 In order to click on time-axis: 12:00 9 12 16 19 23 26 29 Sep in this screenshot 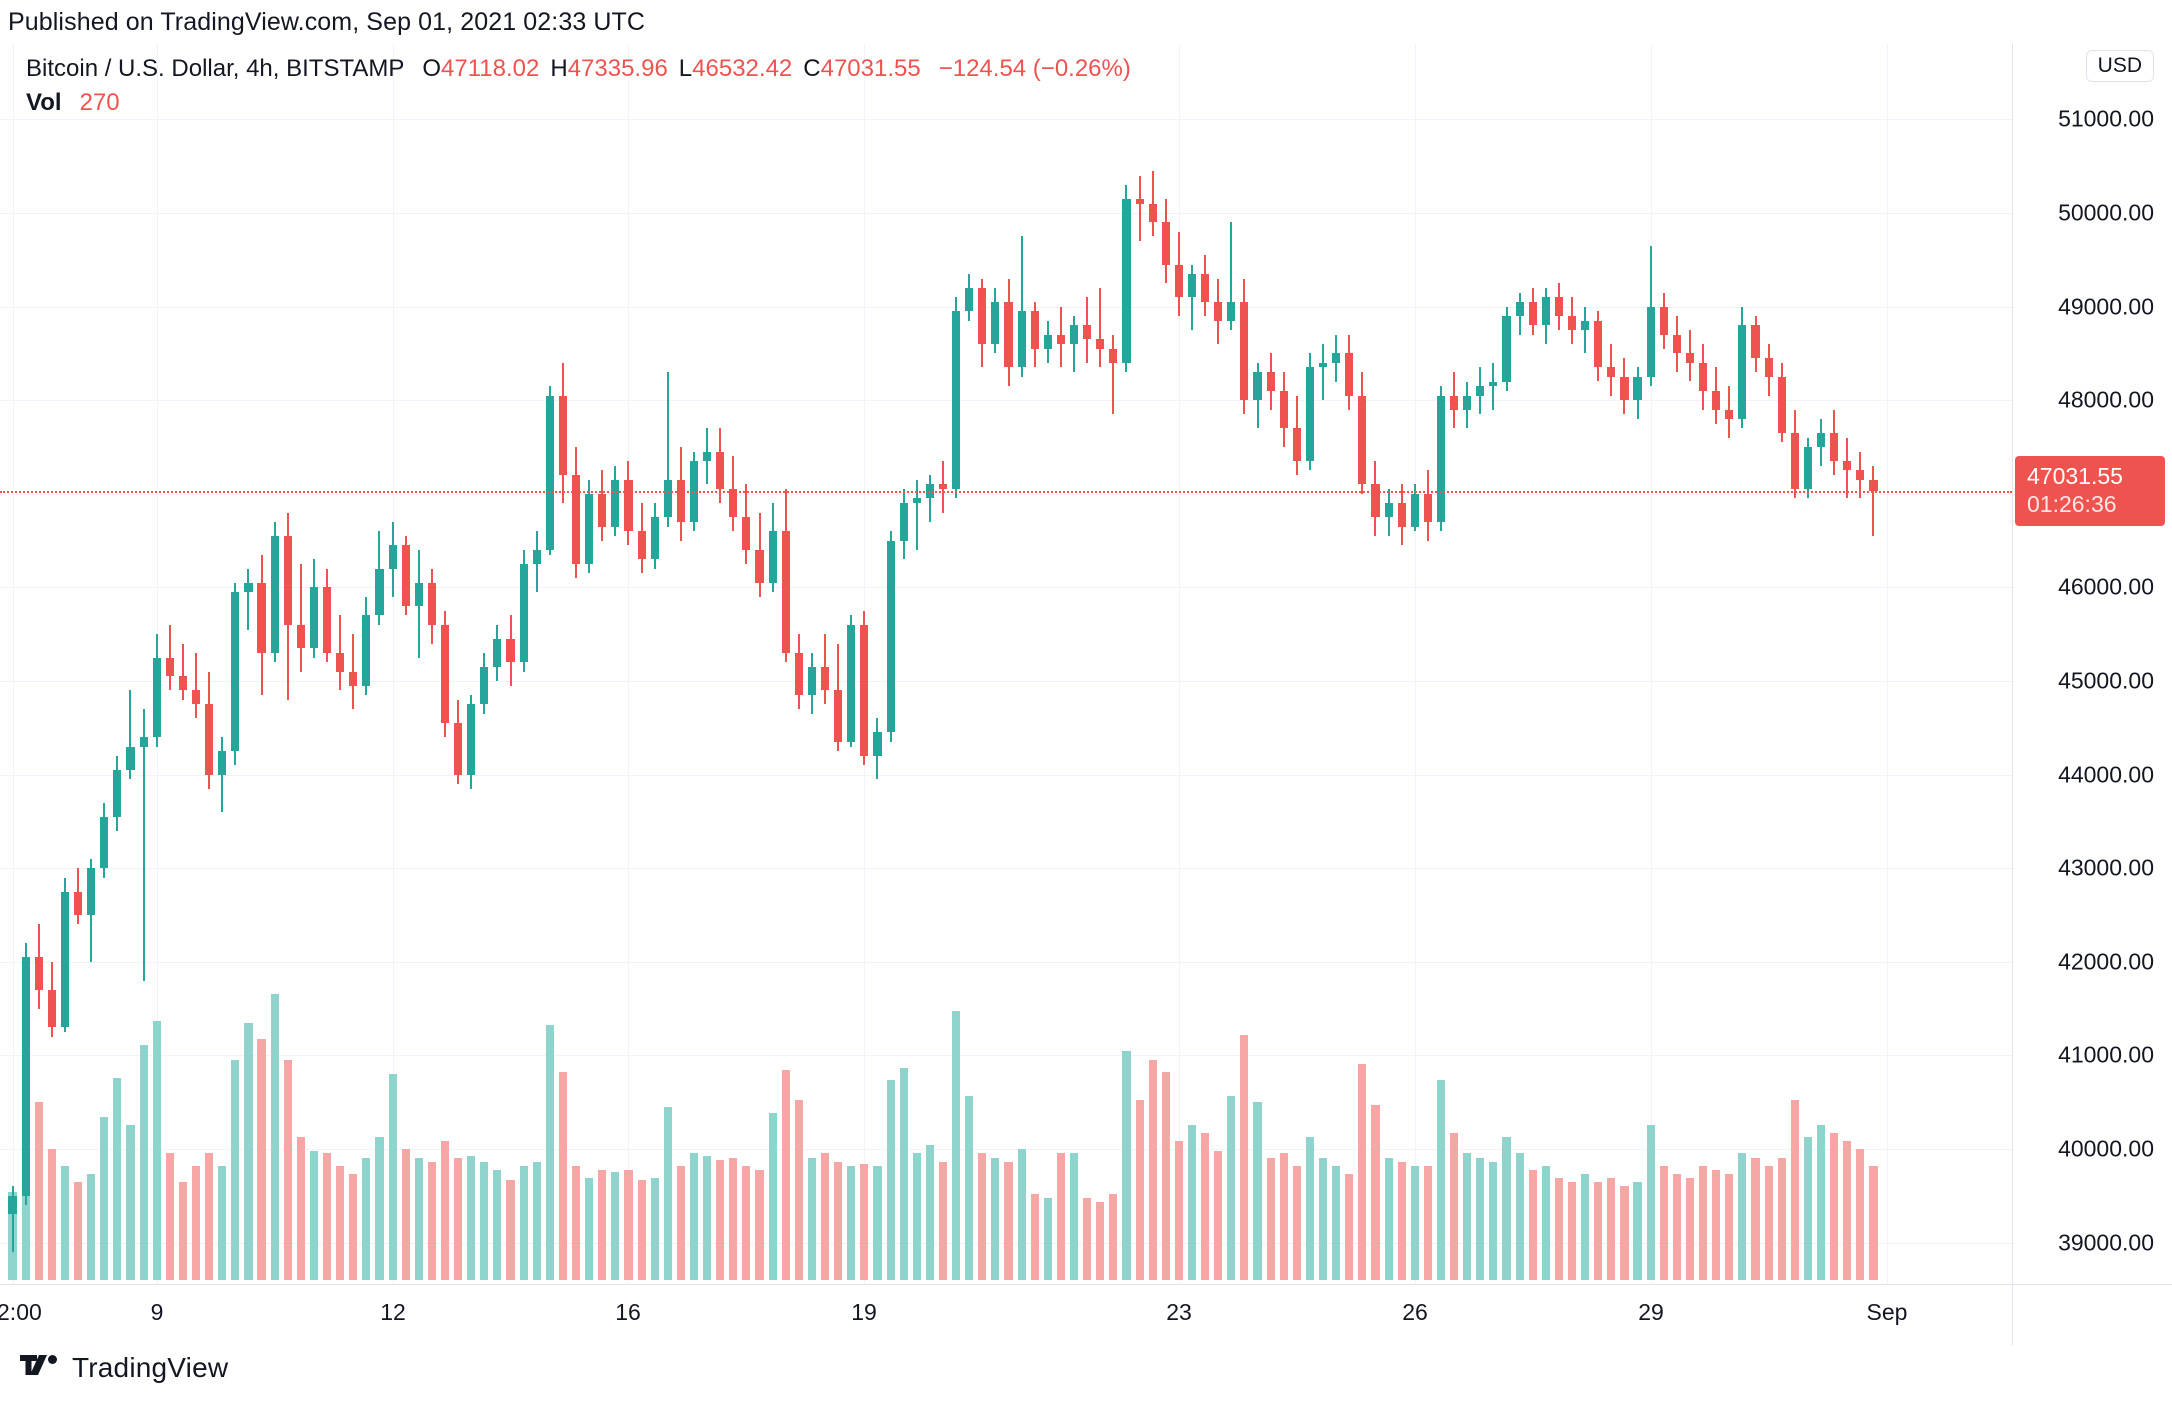, I will do `click(1086, 1314)`.